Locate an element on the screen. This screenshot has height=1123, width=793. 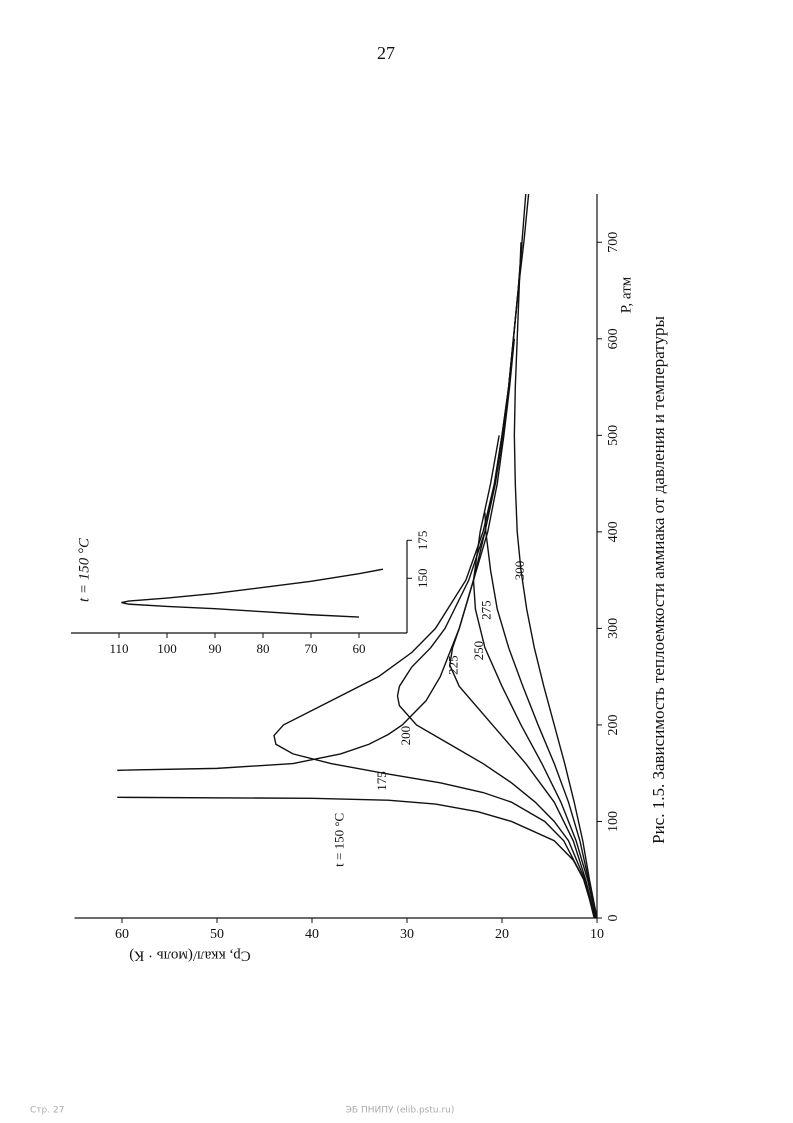
curve-label: 250 is located at coordinates (478, 651).